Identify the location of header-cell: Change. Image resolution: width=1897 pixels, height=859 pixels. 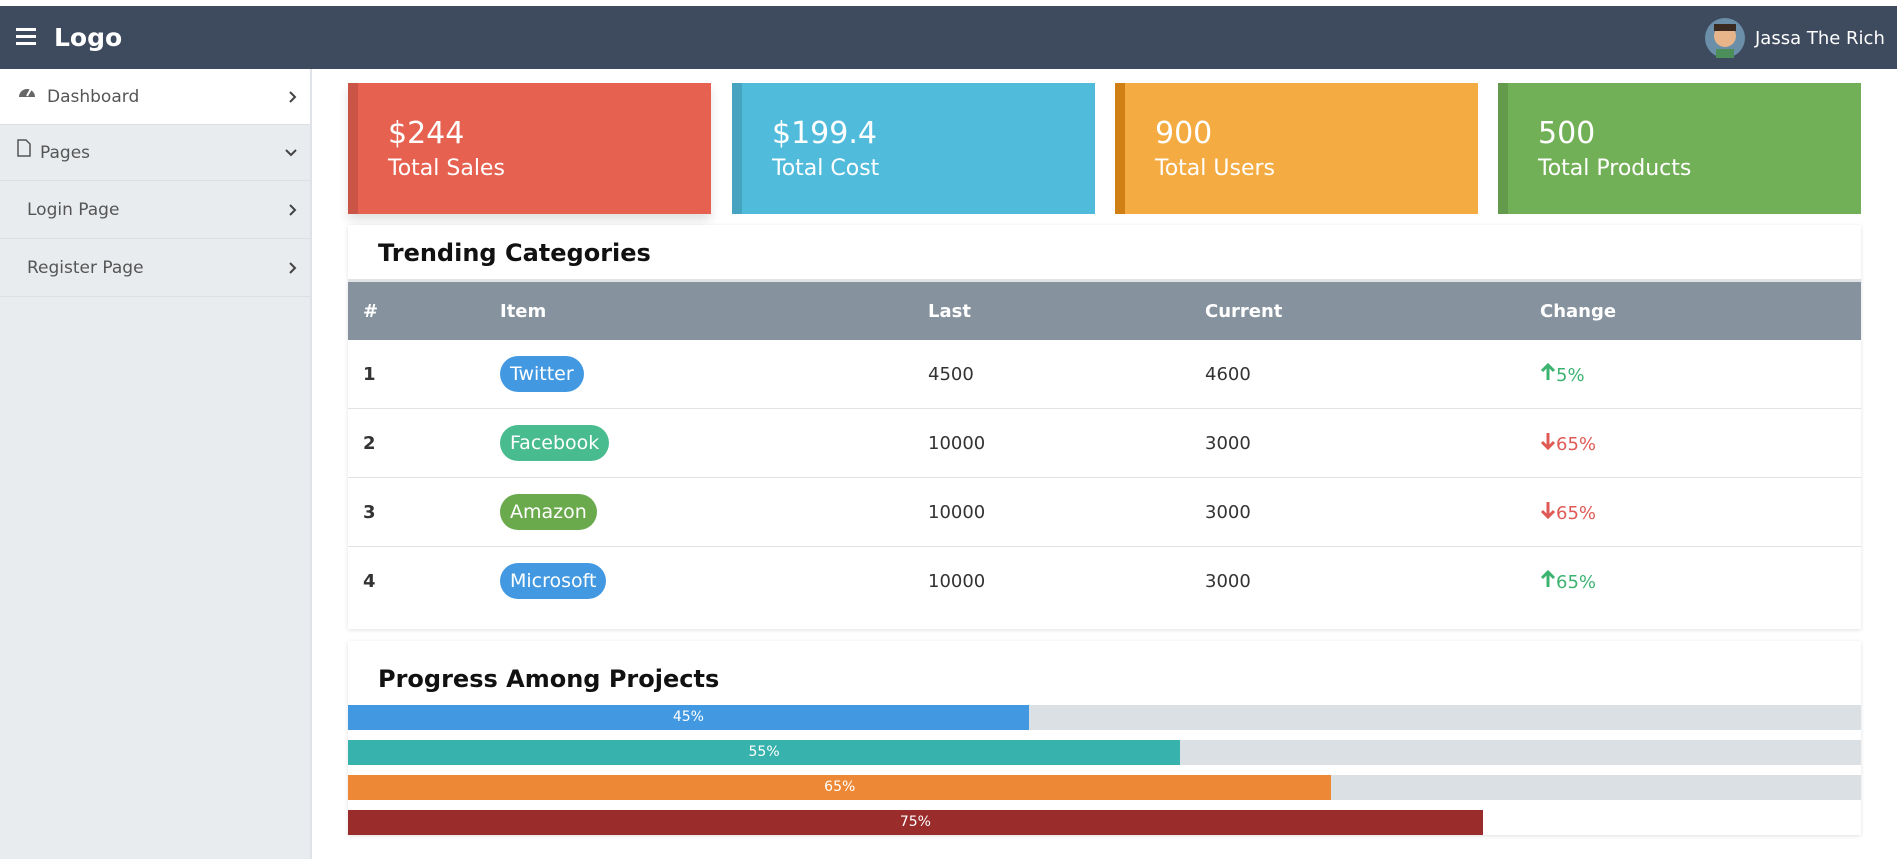
(1693, 309).